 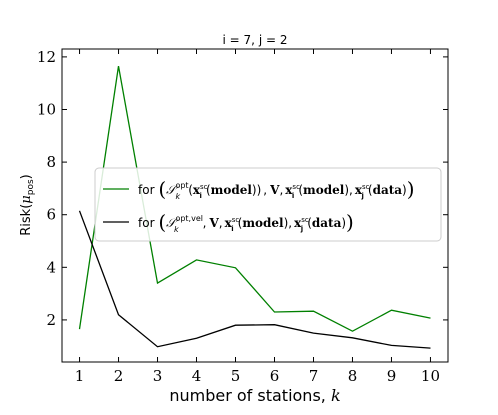 I want to click on y-axis-label: Risk(μpos), so click(x=27, y=204).